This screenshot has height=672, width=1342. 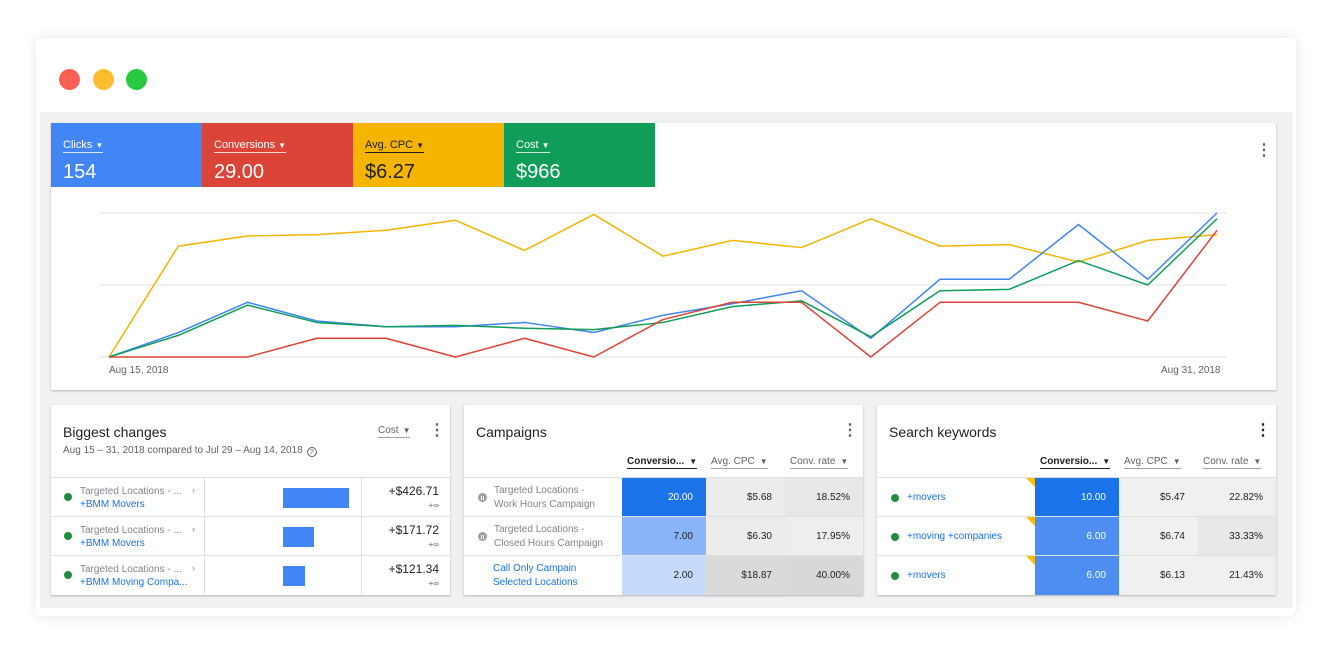 What do you see at coordinates (78, 145) in the screenshot?
I see `metric-label: Clicks` at bounding box center [78, 145].